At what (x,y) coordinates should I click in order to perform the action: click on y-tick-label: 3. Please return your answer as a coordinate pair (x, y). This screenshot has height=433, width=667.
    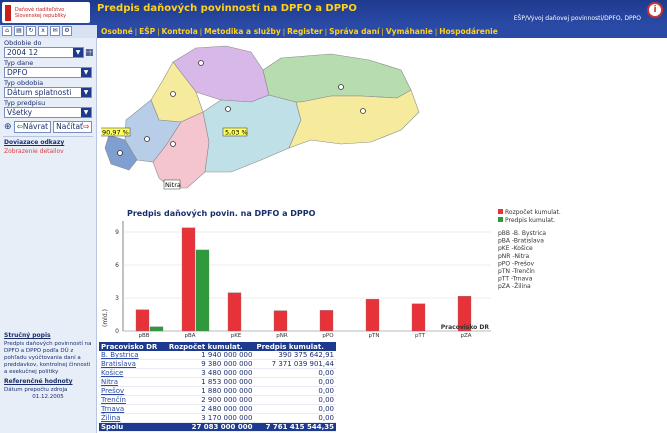
    Looking at the image, I should click on (117, 298).